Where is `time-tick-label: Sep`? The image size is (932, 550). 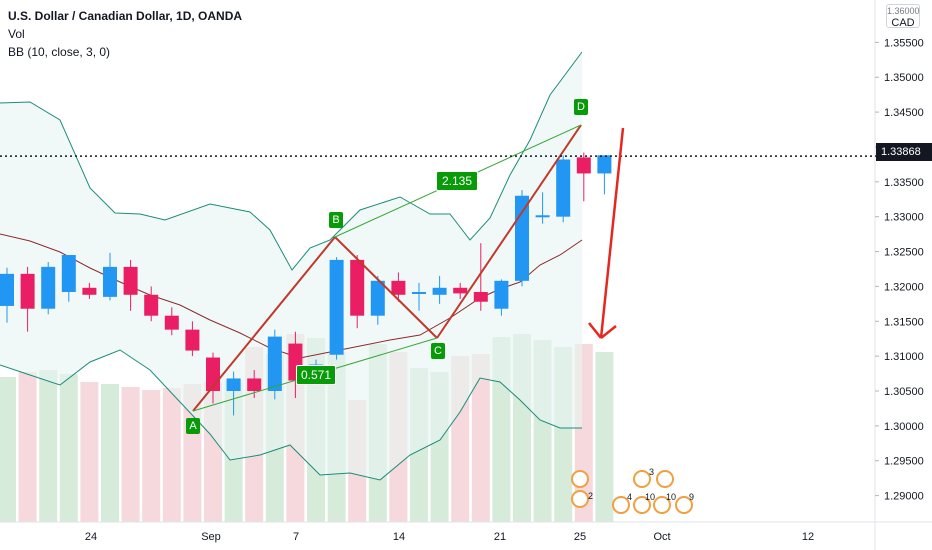
time-tick-label: Sep is located at coordinates (211, 537).